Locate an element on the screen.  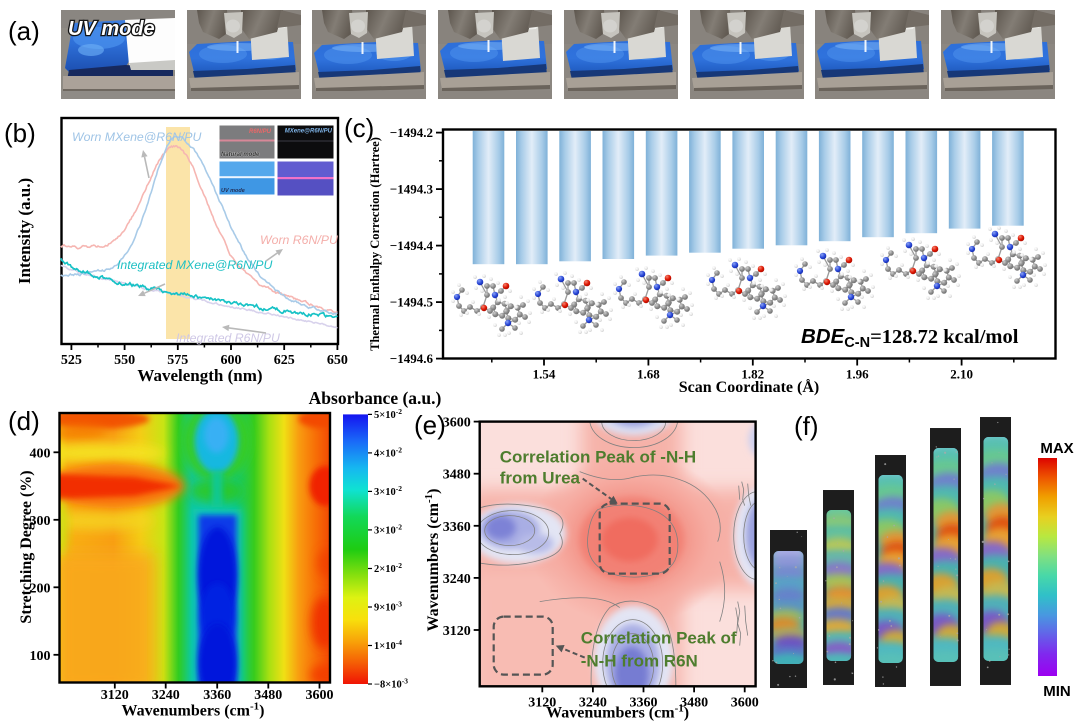
svg-text: 550 is located at coordinates (124, 360).